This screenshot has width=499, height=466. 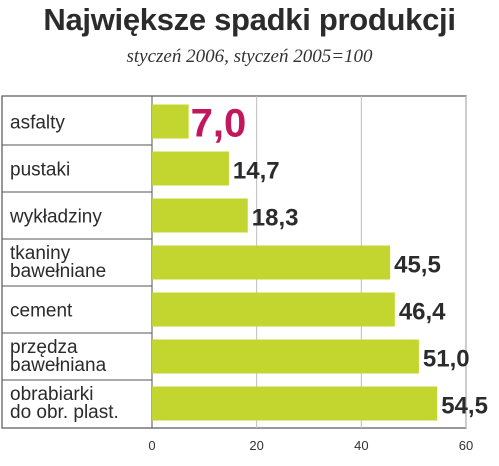 I want to click on category-label: obrabiarki do obr. plast., so click(x=64, y=403).